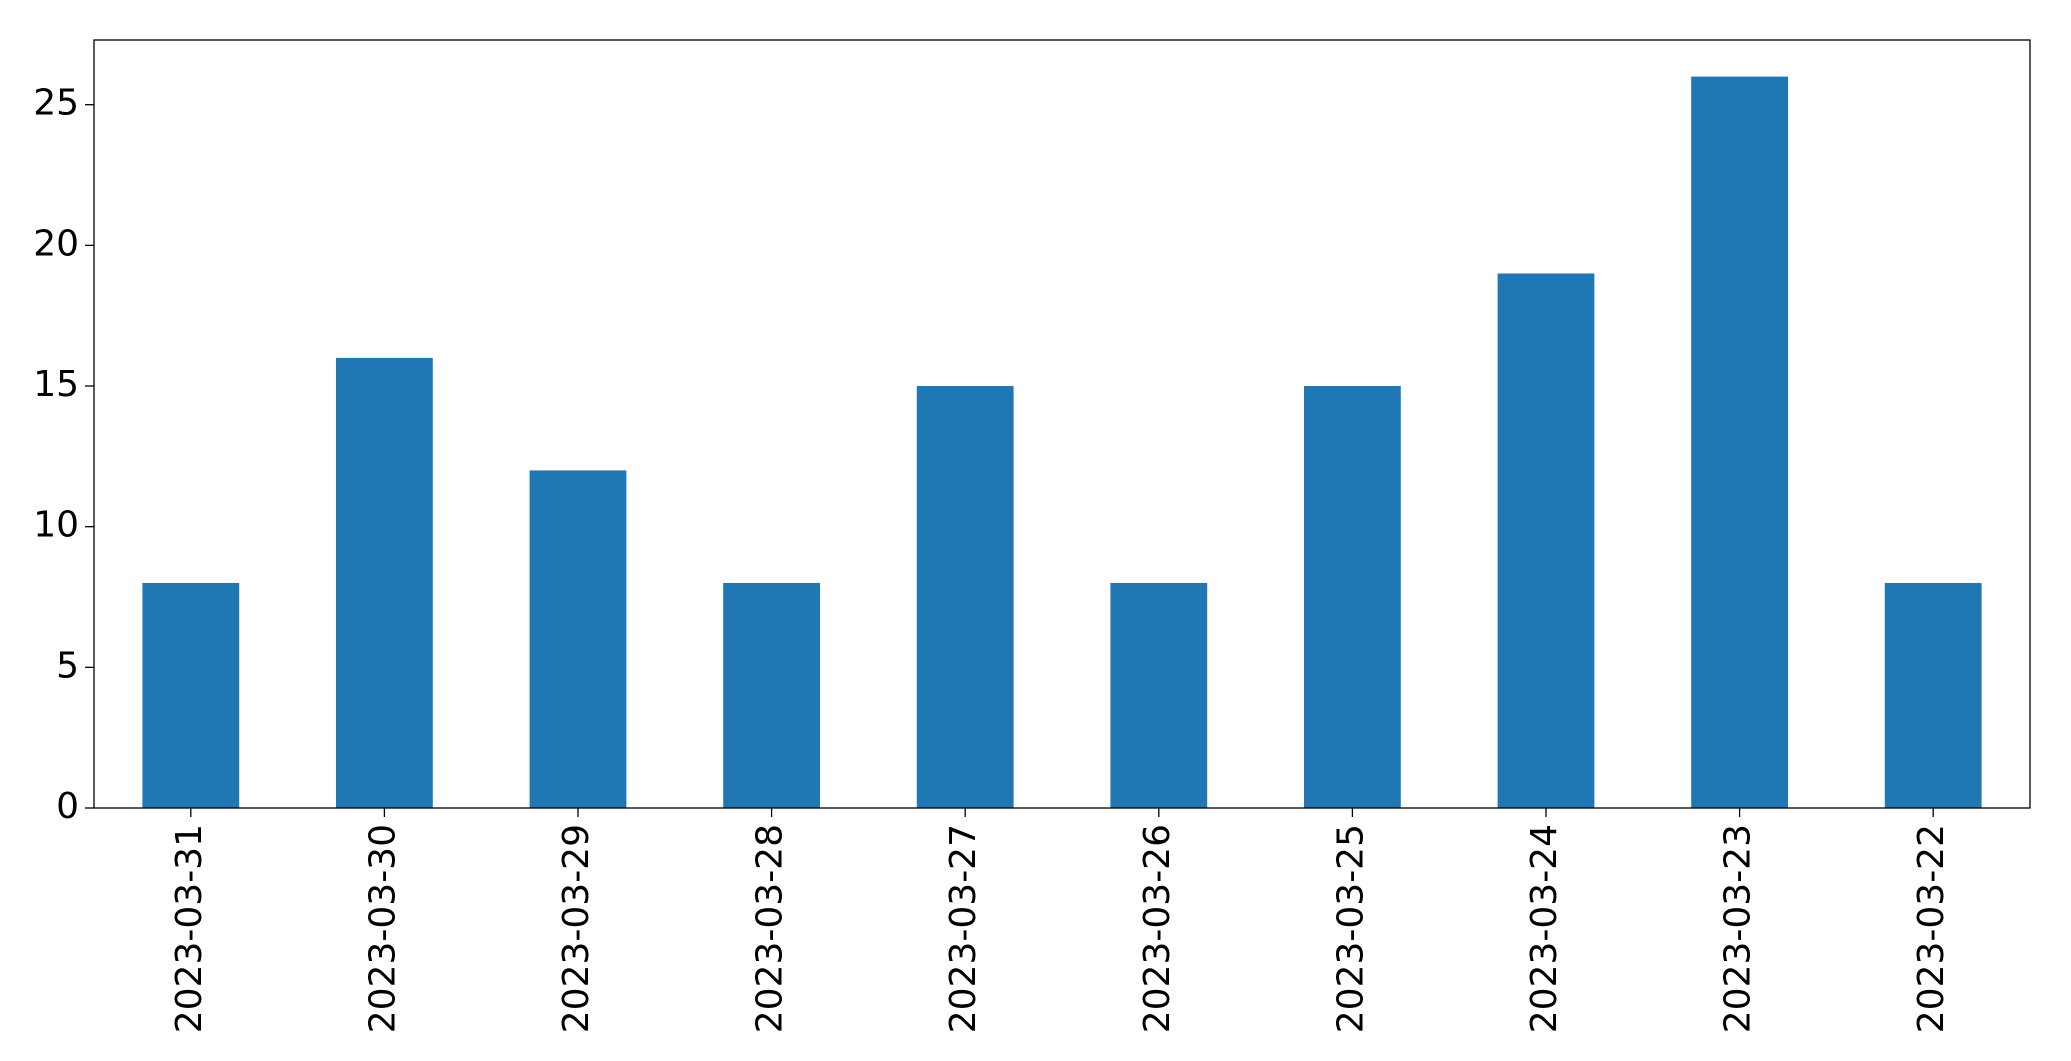 The width and height of the screenshot is (2071, 1061). I want to click on x-tick-label: 2023-03-31, so click(189, 928).